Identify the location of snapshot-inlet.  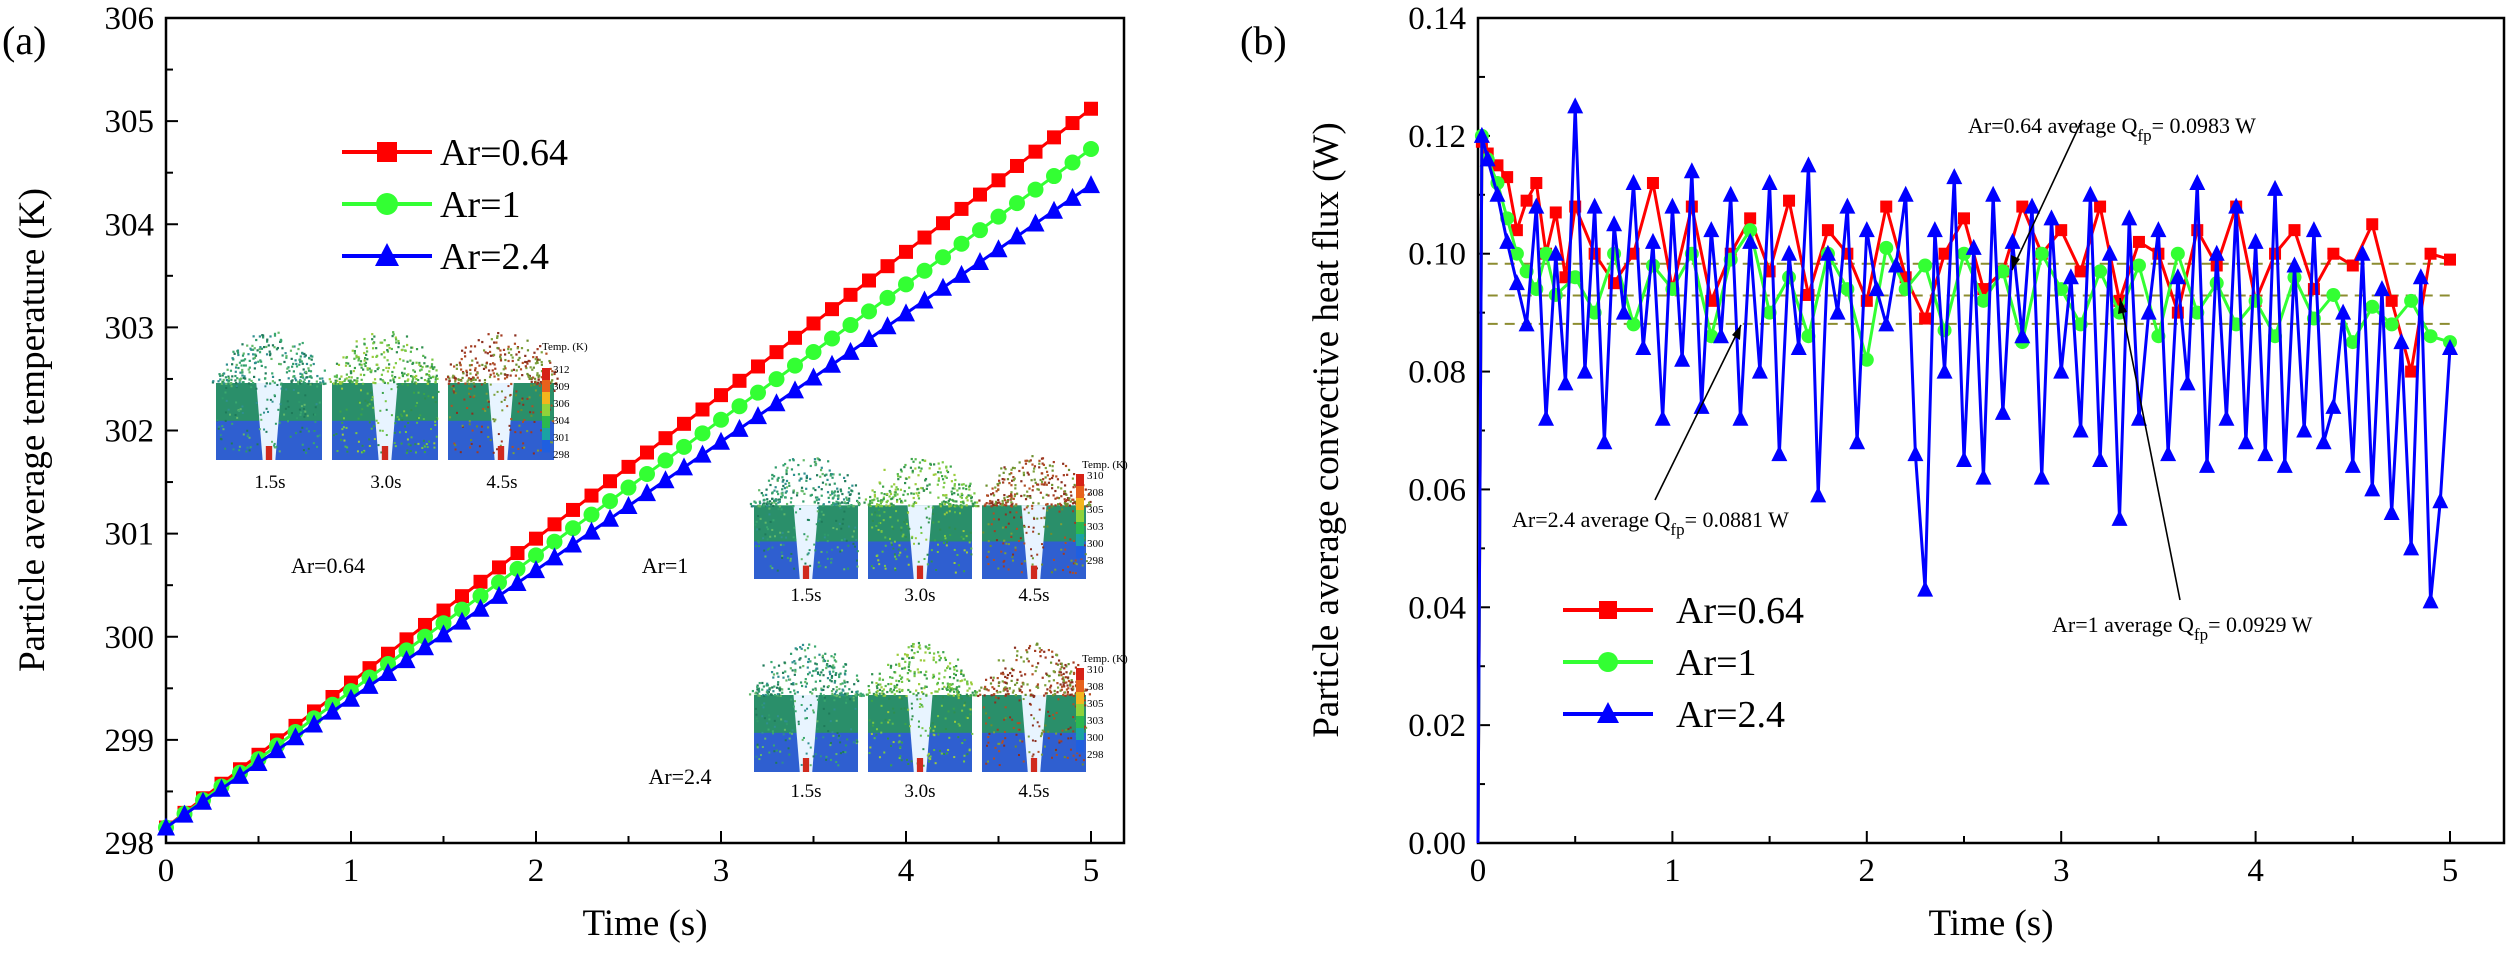
(920, 765).